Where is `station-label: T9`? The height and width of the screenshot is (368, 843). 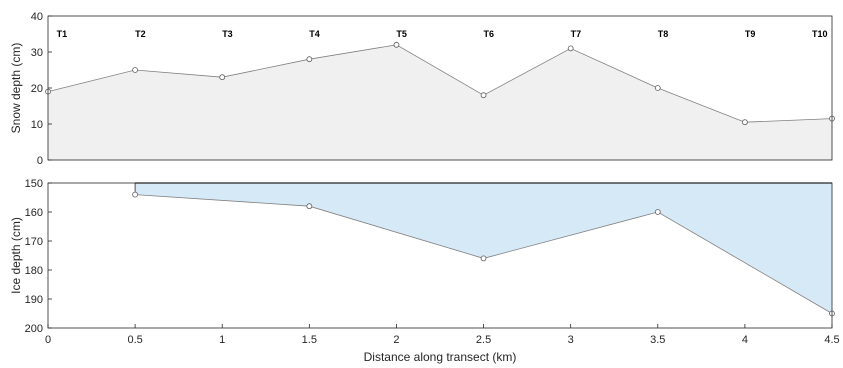 station-label: T9 is located at coordinates (750, 34).